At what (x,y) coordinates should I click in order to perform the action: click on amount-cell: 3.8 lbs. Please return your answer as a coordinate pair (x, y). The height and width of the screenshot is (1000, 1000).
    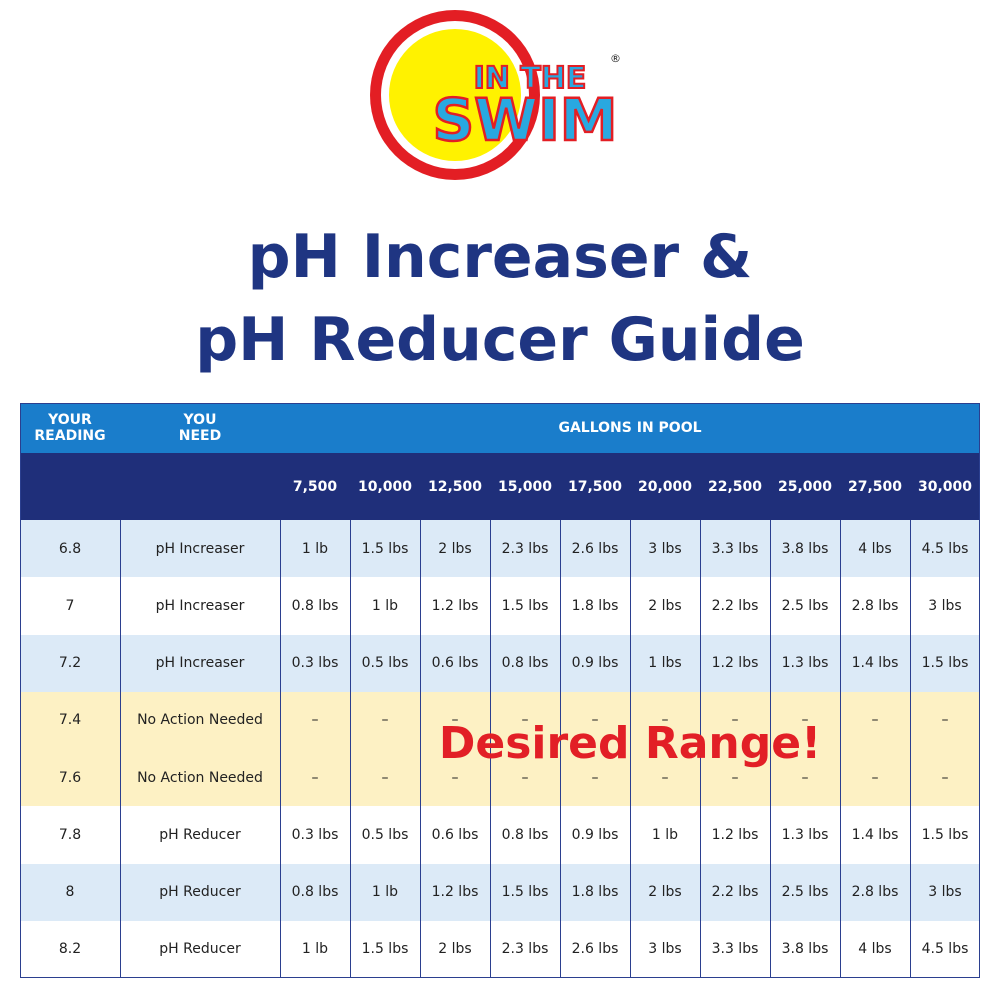
    Looking at the image, I should click on (805, 949).